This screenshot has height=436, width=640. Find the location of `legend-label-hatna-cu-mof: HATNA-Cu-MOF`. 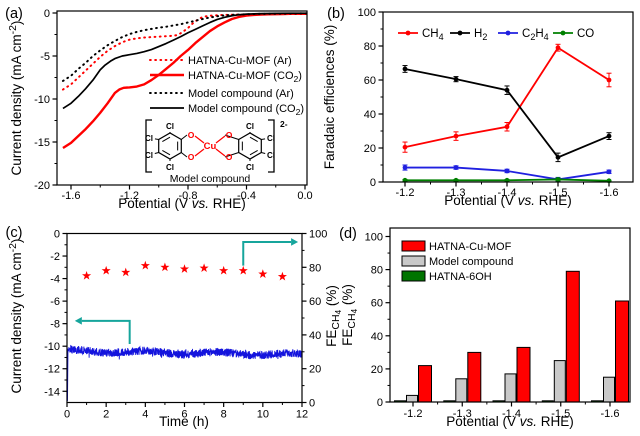

legend-label-hatna-cu-mof: HATNA-Cu-MOF is located at coordinates (470, 247).